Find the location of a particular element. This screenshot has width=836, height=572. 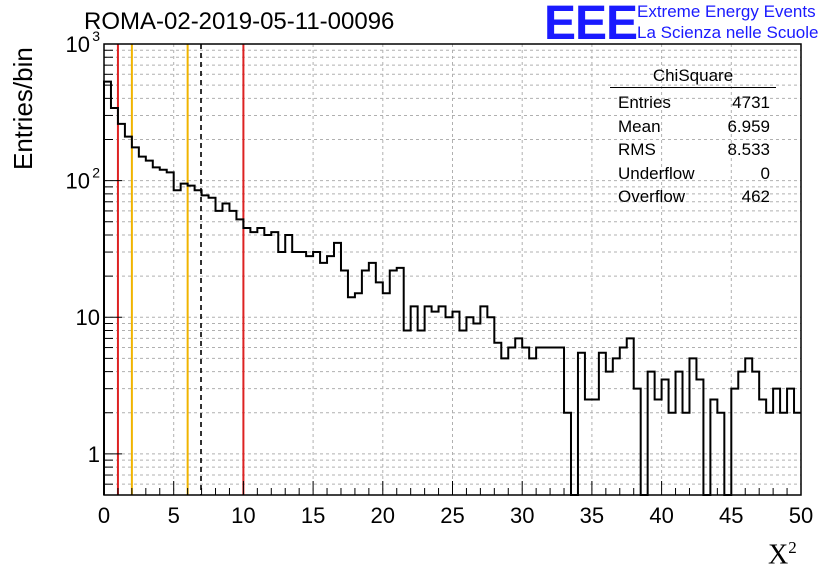

stats-row-underflow: Underflow 0 is located at coordinates (691, 174).